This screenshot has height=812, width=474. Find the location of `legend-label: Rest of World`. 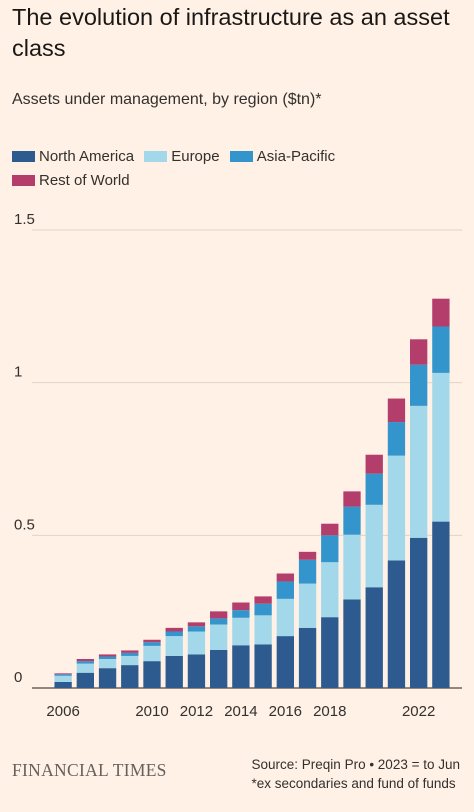

legend-label: Rest of World is located at coordinates (84, 180).